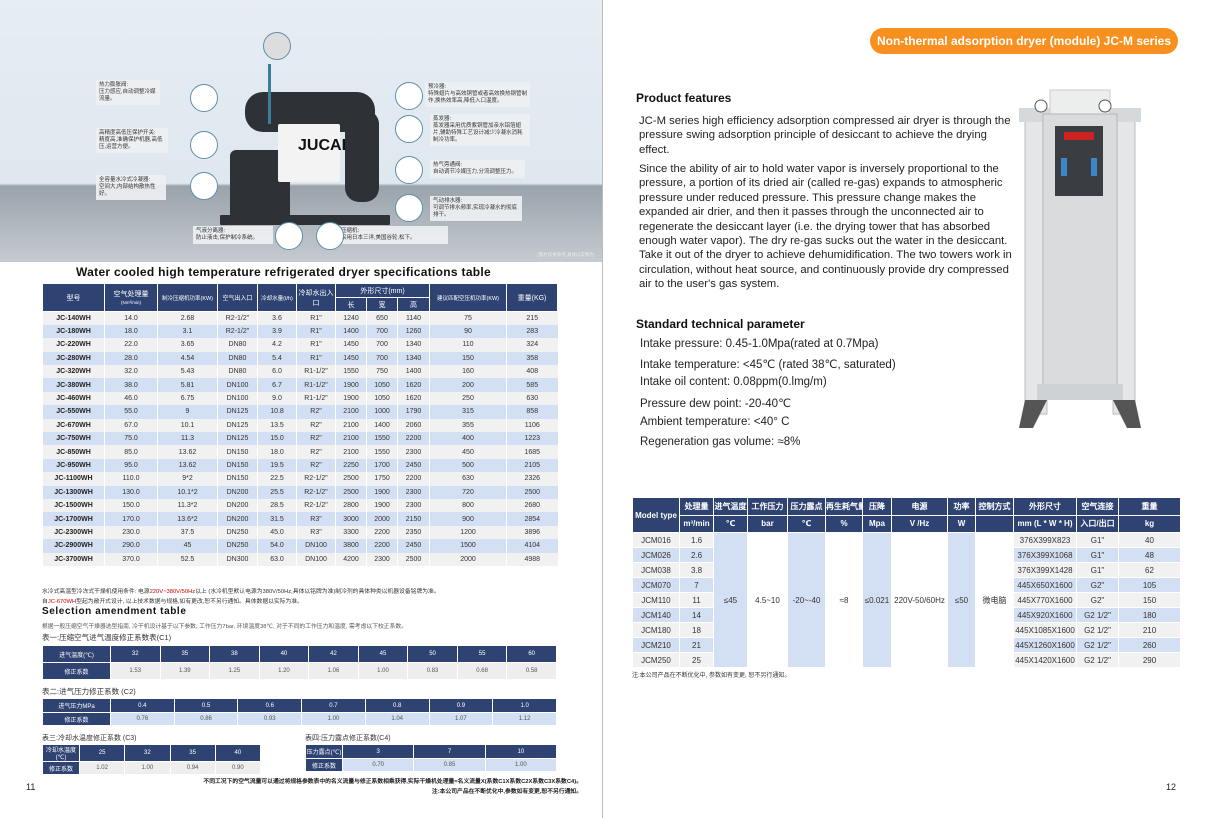  What do you see at coordinates (277, 492) in the screenshot?
I see `spec-cell: 25.5` at bounding box center [277, 492].